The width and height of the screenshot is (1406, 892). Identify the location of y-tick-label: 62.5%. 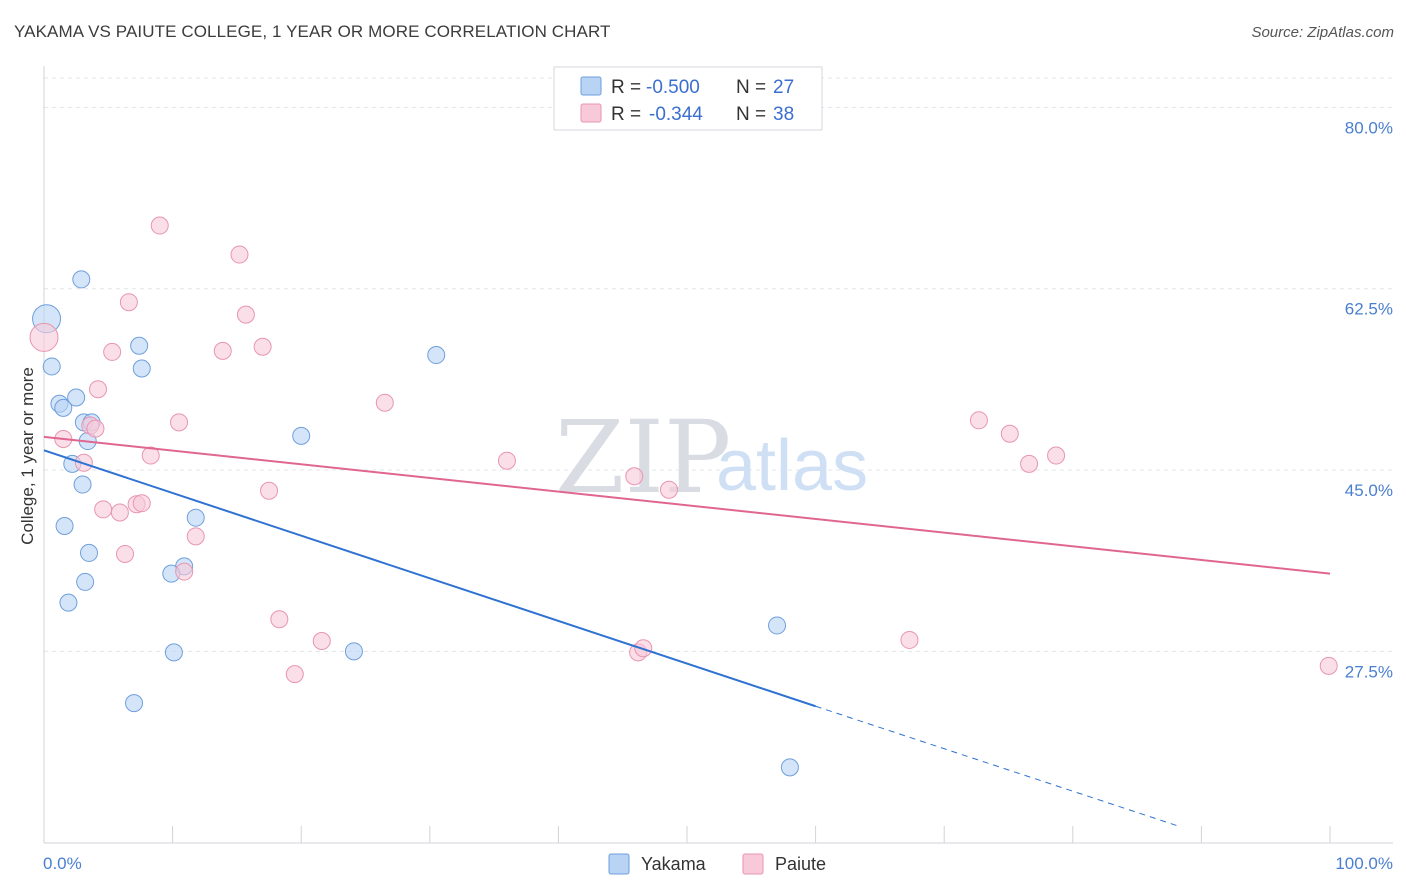
(1369, 309).